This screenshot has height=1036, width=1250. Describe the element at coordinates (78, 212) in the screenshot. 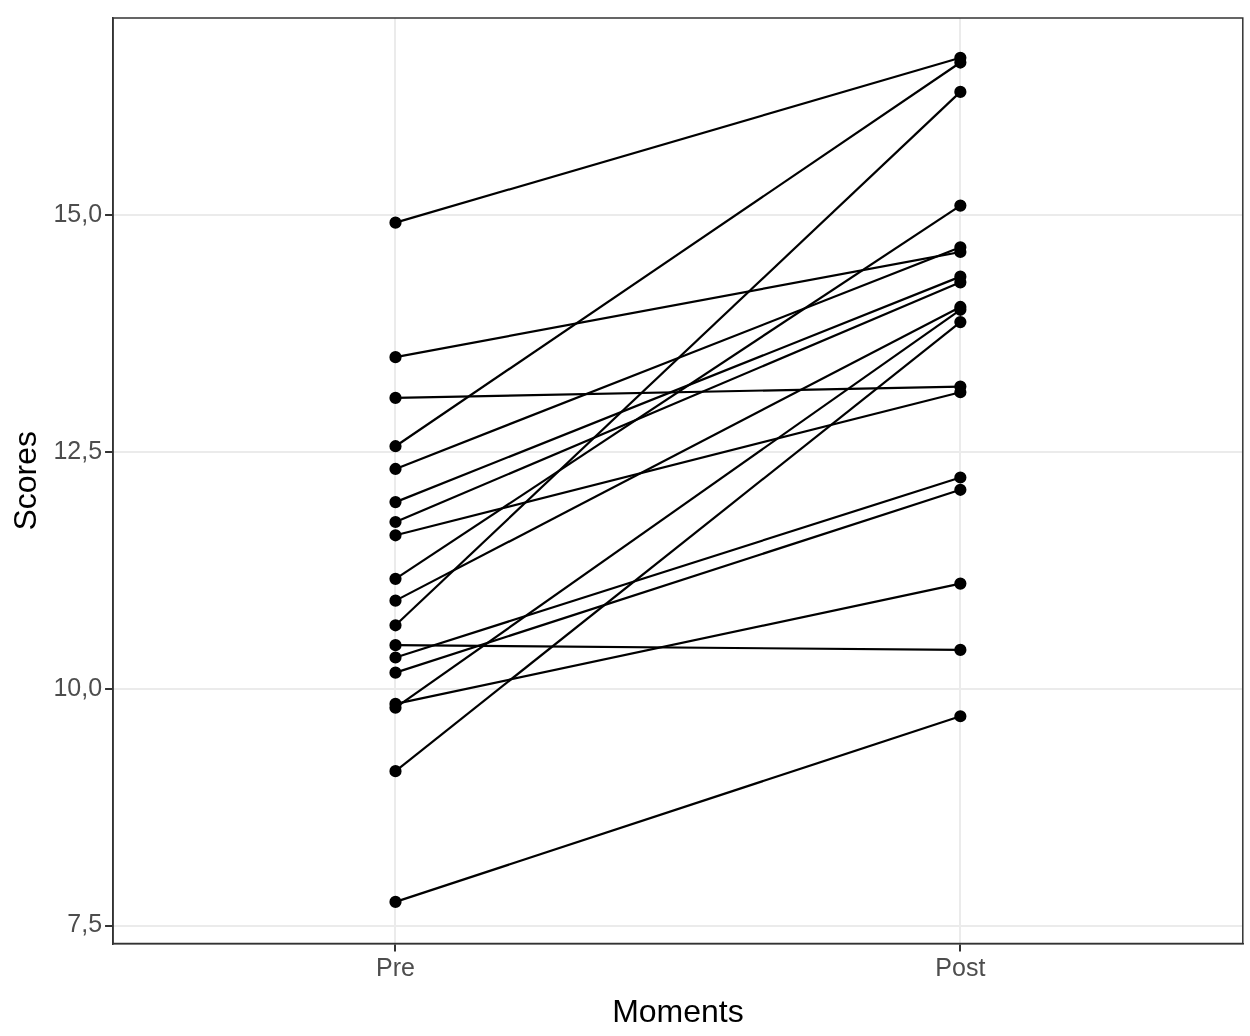

I see `y-tick-label: 15,0` at that location.